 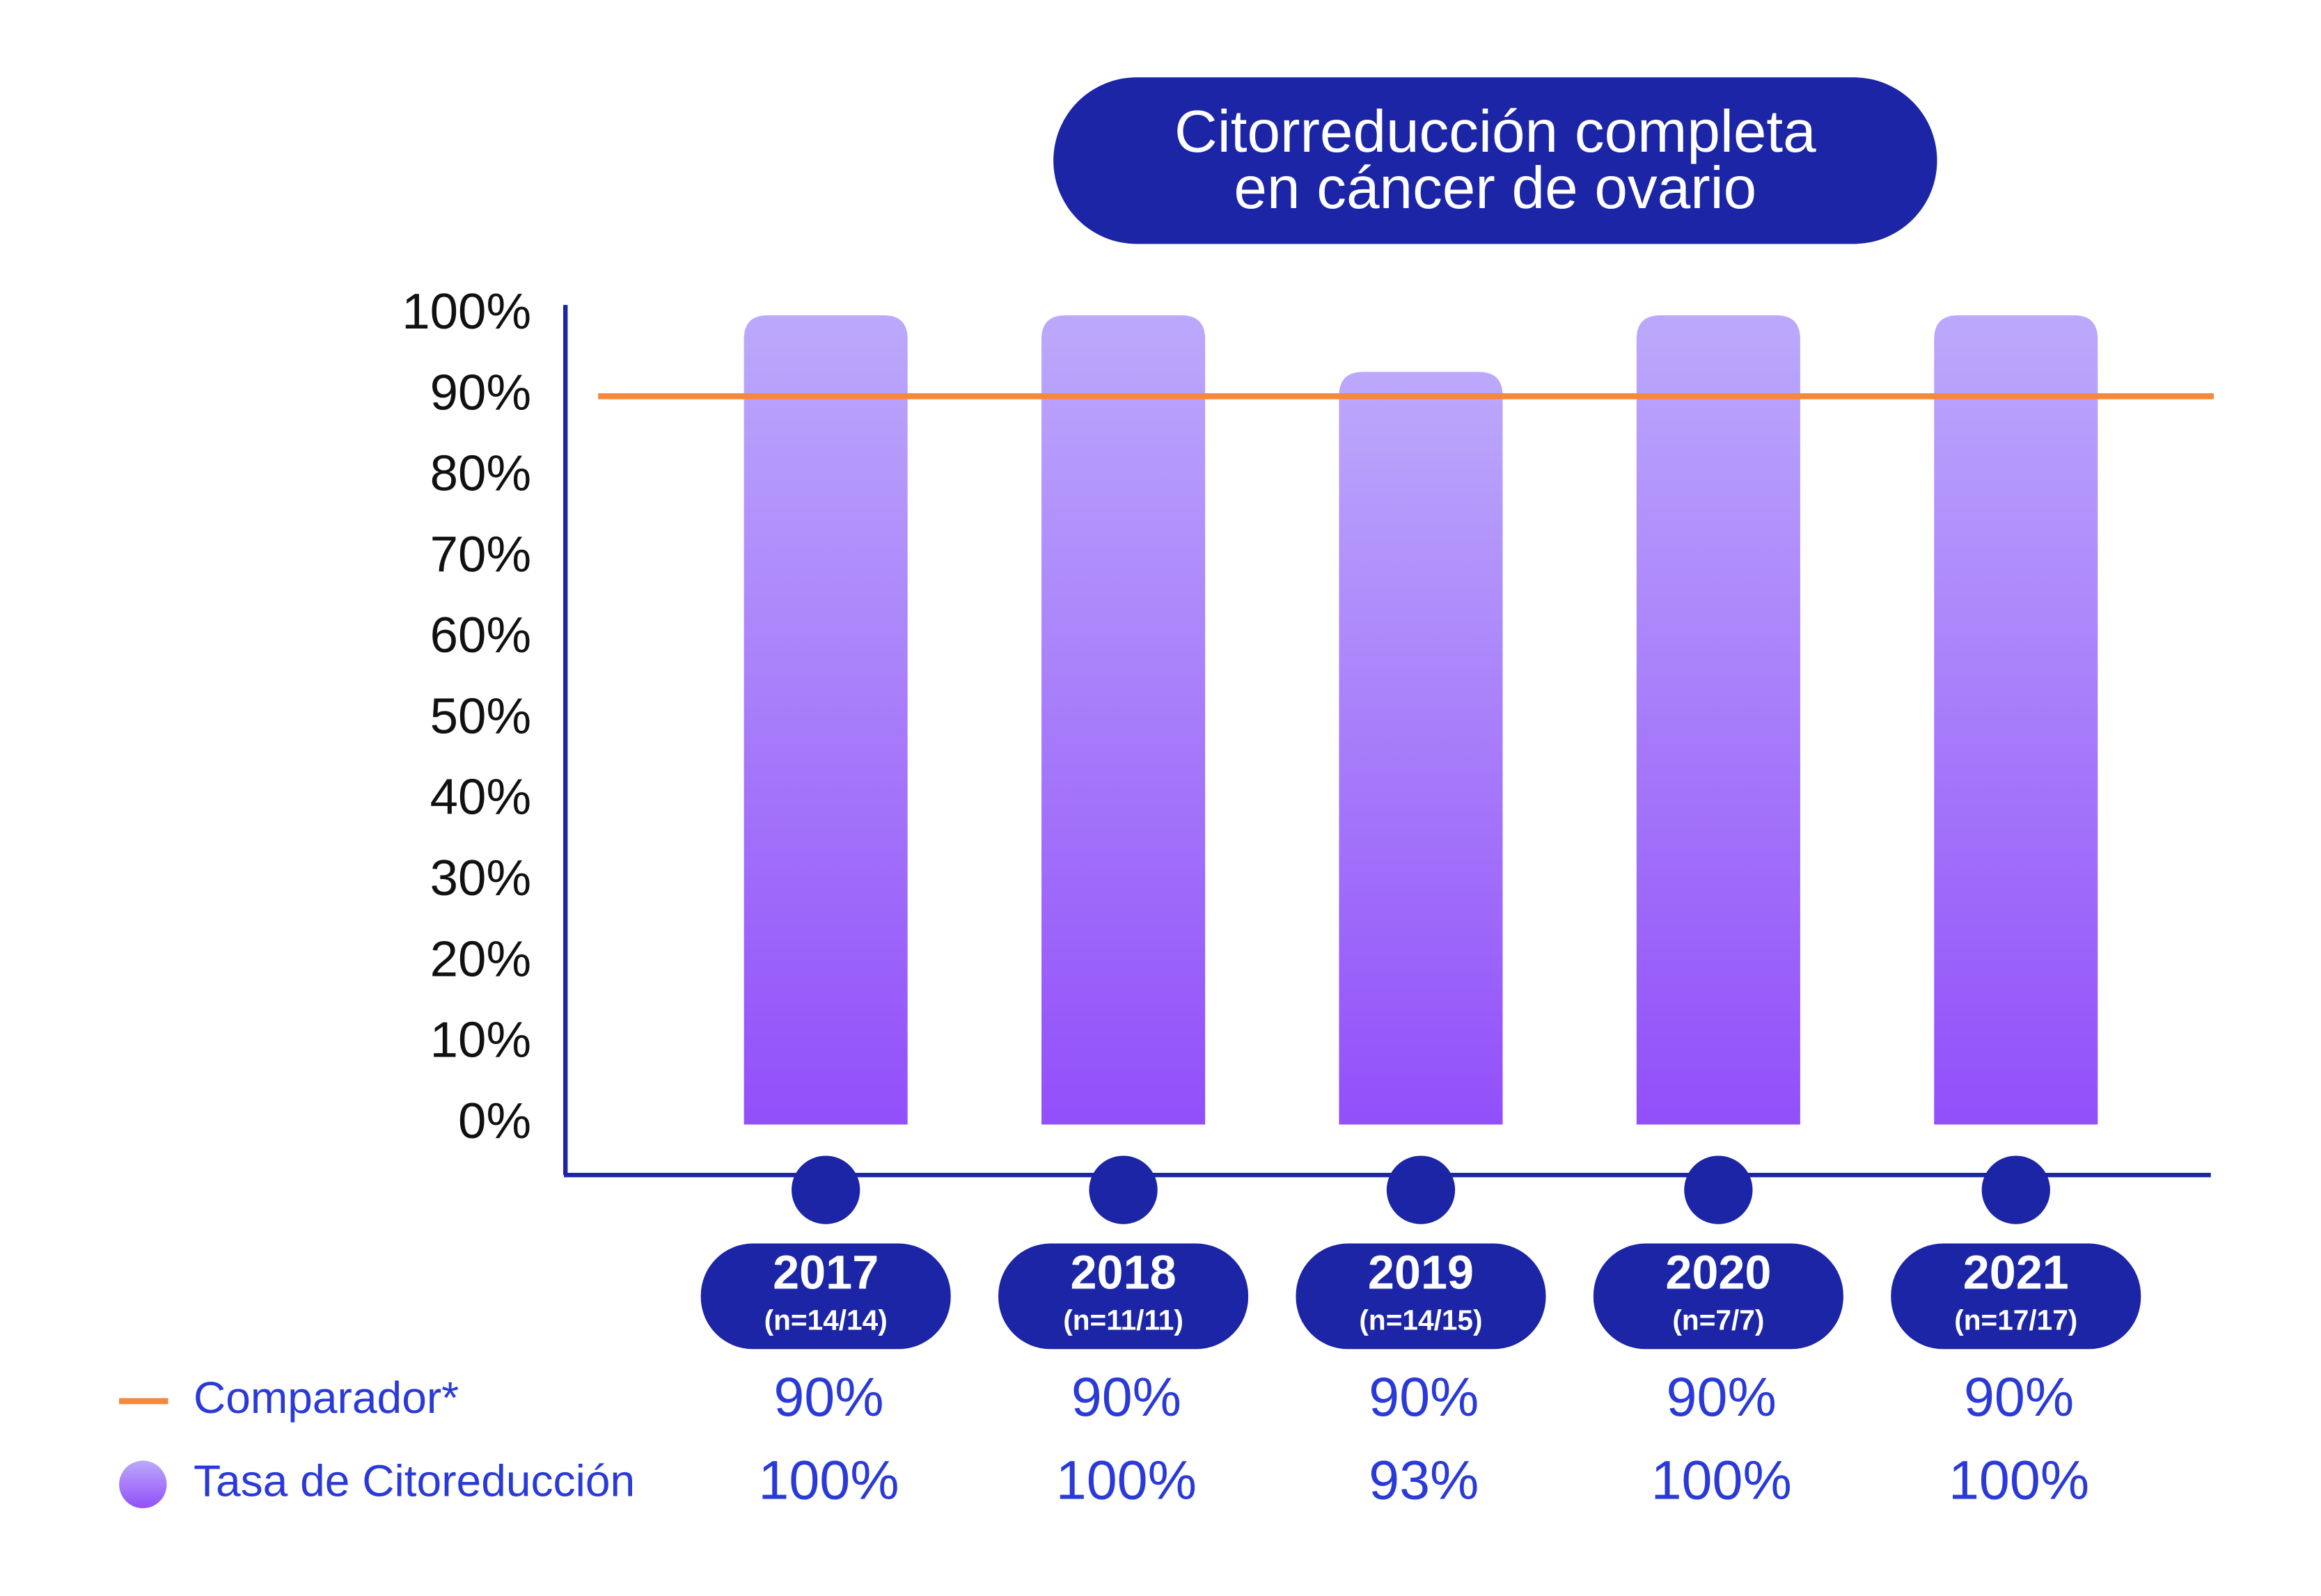 I want to click on legend-label: Comparador*, so click(x=326, y=1398).